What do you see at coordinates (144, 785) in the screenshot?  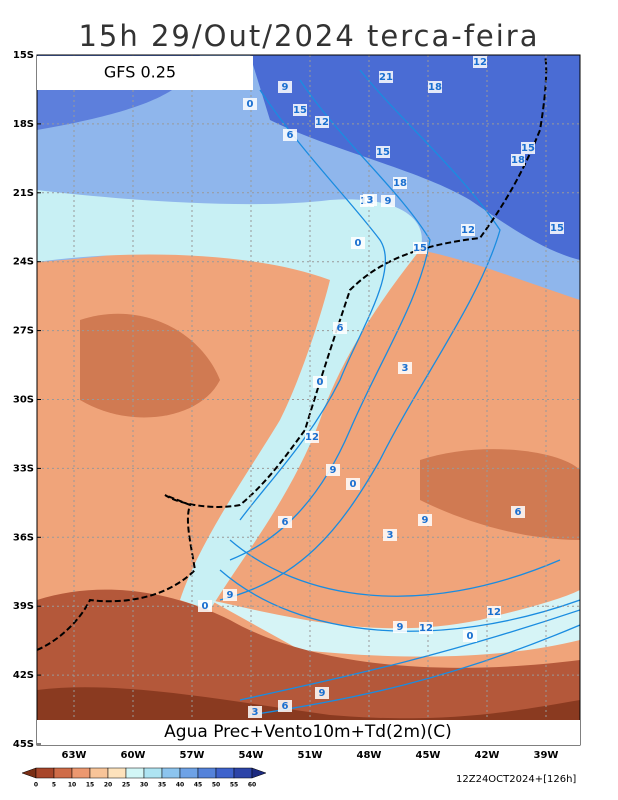 I see `cbar-label: 30` at bounding box center [144, 785].